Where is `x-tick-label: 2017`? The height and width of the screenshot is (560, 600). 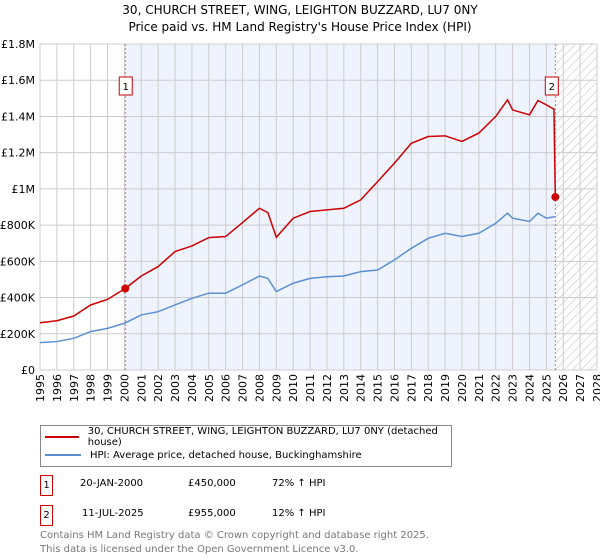 x-tick-label: 2017 is located at coordinates (411, 388).